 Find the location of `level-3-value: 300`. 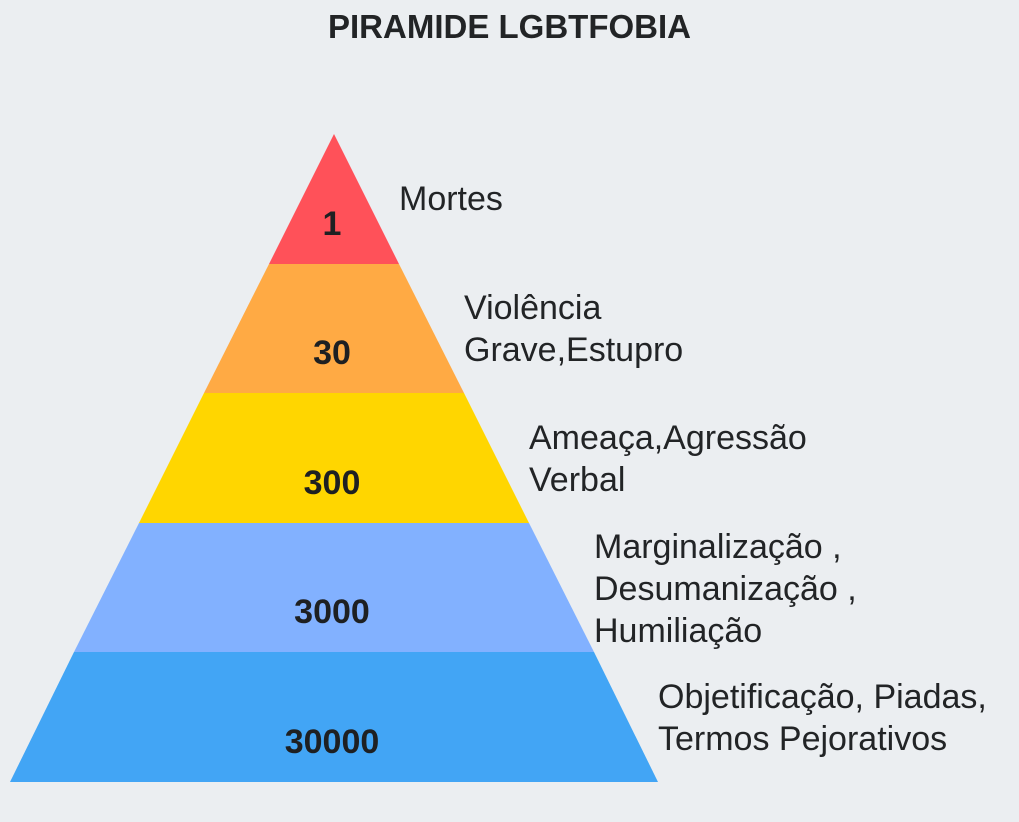

level-3-value: 300 is located at coordinates (332, 483).